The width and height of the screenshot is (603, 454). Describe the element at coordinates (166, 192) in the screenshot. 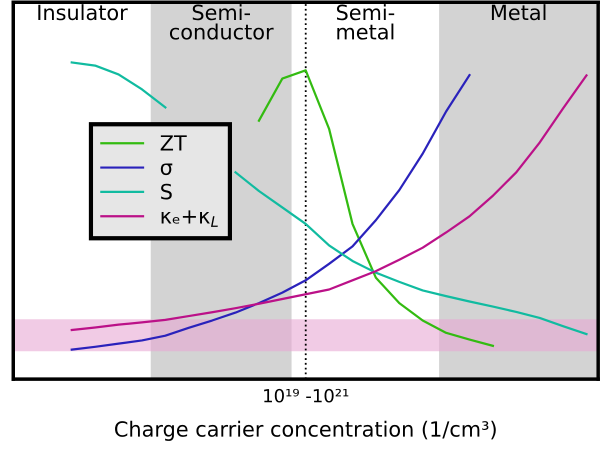

I see `legend-label: S` at that location.